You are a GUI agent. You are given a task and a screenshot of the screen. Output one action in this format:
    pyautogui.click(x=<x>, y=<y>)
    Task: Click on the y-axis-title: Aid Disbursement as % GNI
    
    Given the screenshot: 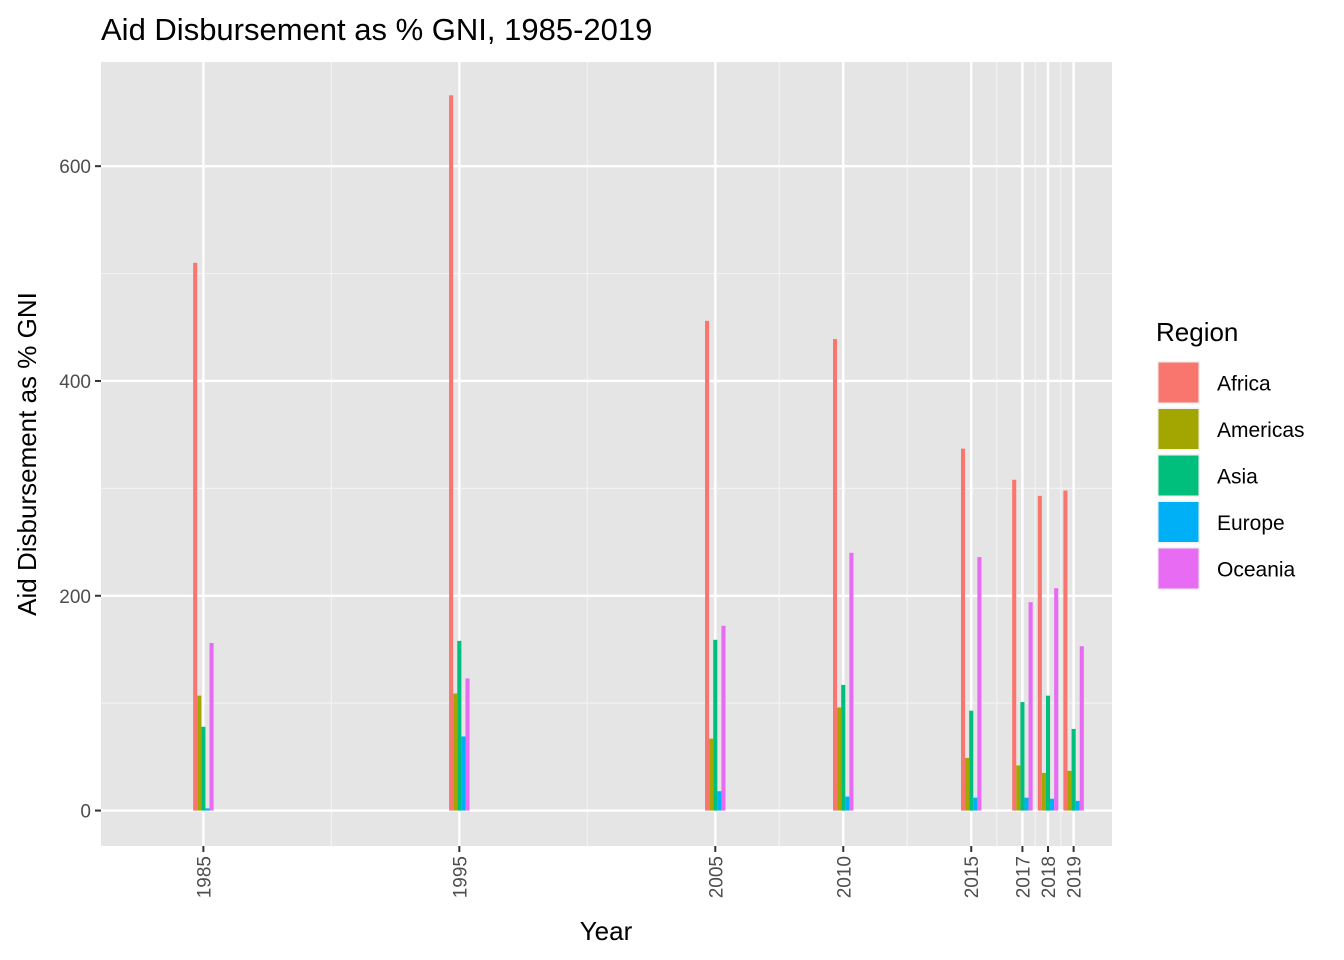 What is the action you would take?
    pyautogui.click(x=27, y=454)
    